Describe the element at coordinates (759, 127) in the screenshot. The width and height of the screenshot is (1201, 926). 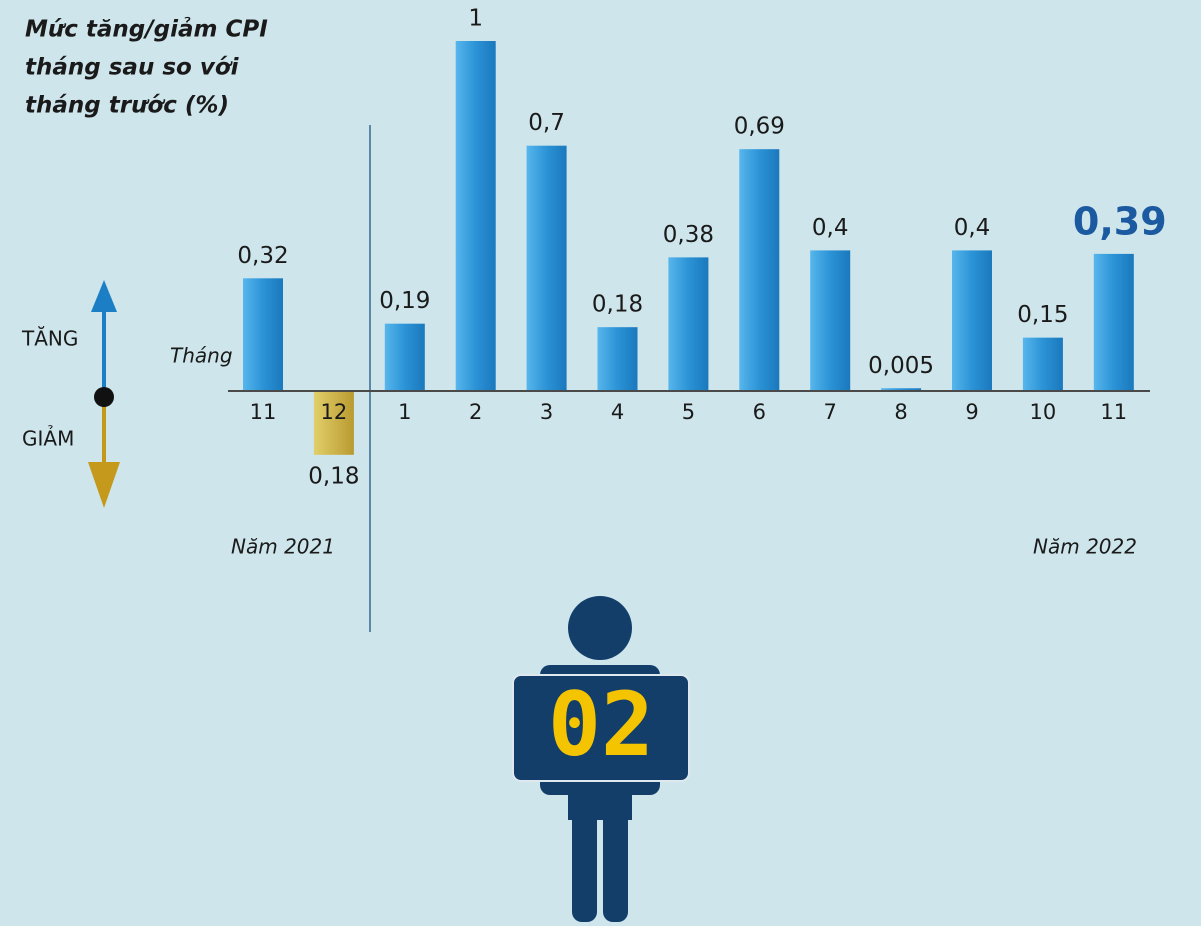
I see `value-label: 0,69` at that location.